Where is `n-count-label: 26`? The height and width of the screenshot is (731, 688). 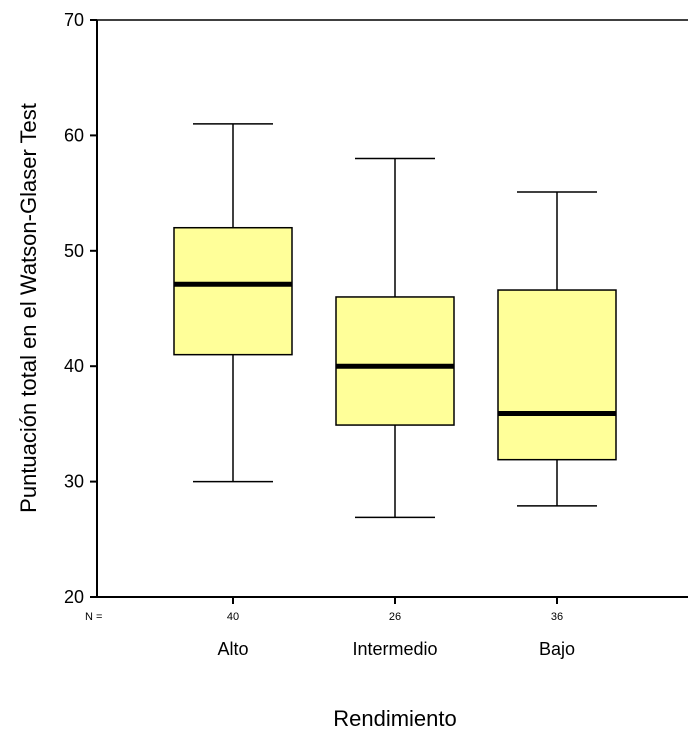
n-count-label: 26 is located at coordinates (395, 617).